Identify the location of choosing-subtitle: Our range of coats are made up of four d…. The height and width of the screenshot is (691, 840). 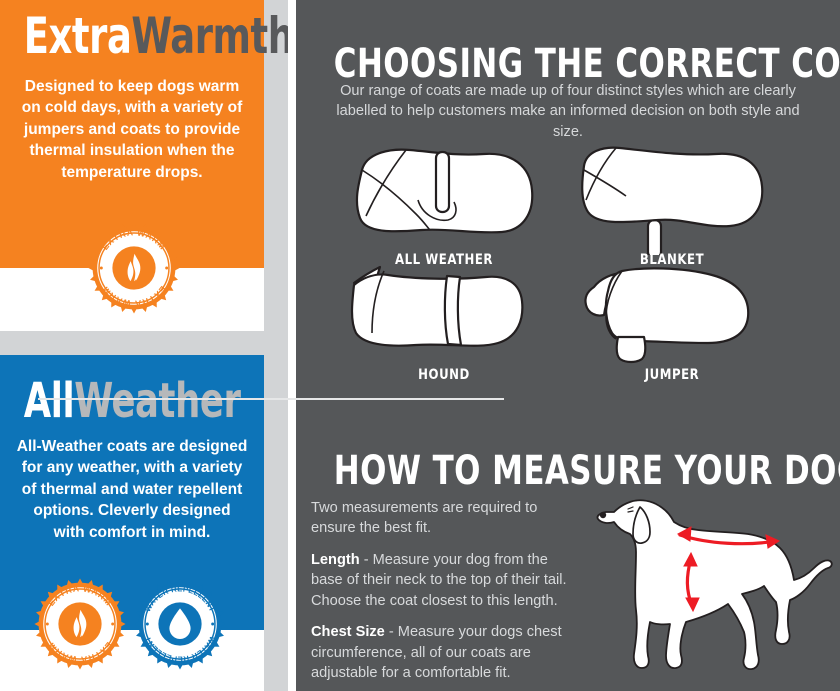
(568, 111).